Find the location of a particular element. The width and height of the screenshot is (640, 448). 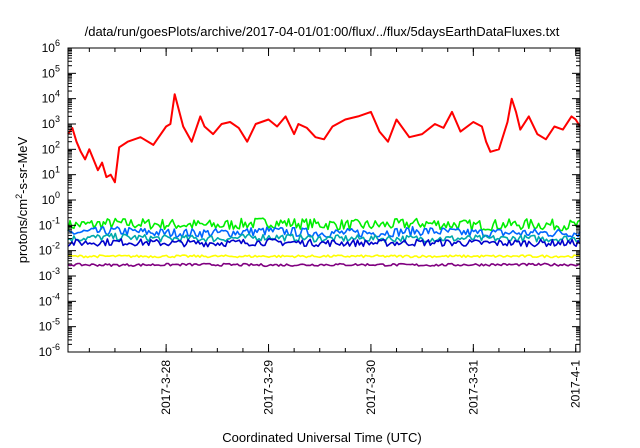

x-tick-label: 2017-4-1 is located at coordinates (576, 384).